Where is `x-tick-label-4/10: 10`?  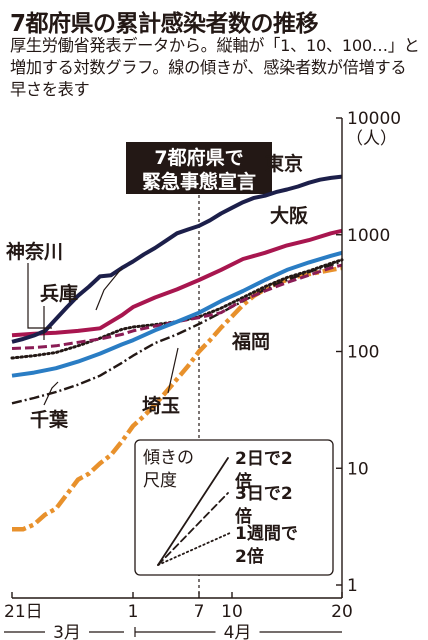
x-tick-label-4/10: 10 is located at coordinates (232, 612).